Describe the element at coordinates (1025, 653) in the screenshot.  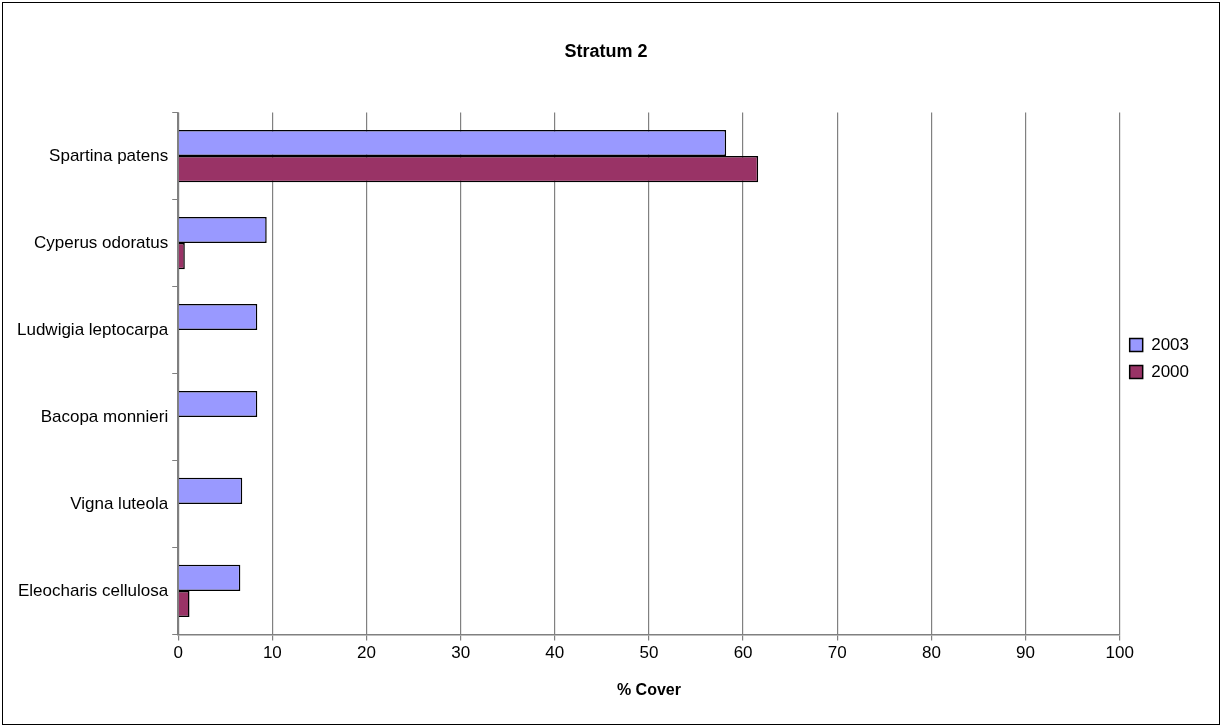
I see `x-tick-label: 90` at that location.